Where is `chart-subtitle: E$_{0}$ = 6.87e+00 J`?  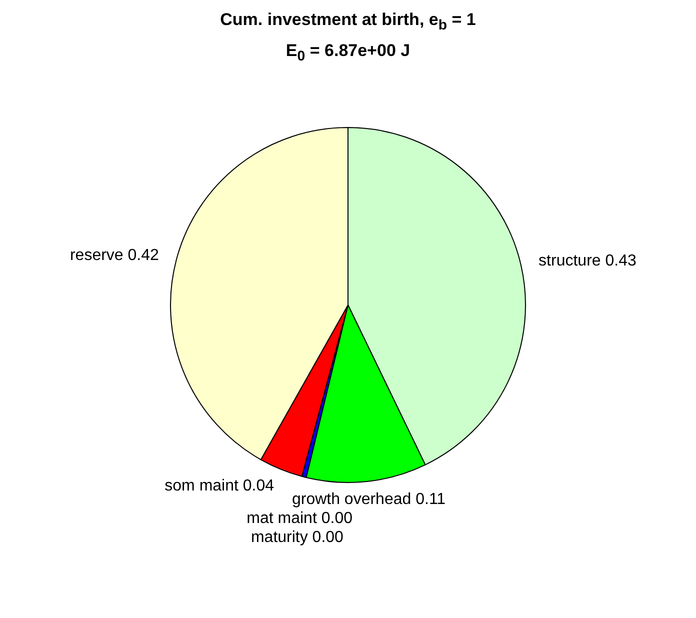 chart-subtitle: E$_{0}$ = 6.87e+00 J is located at coordinates (348, 52).